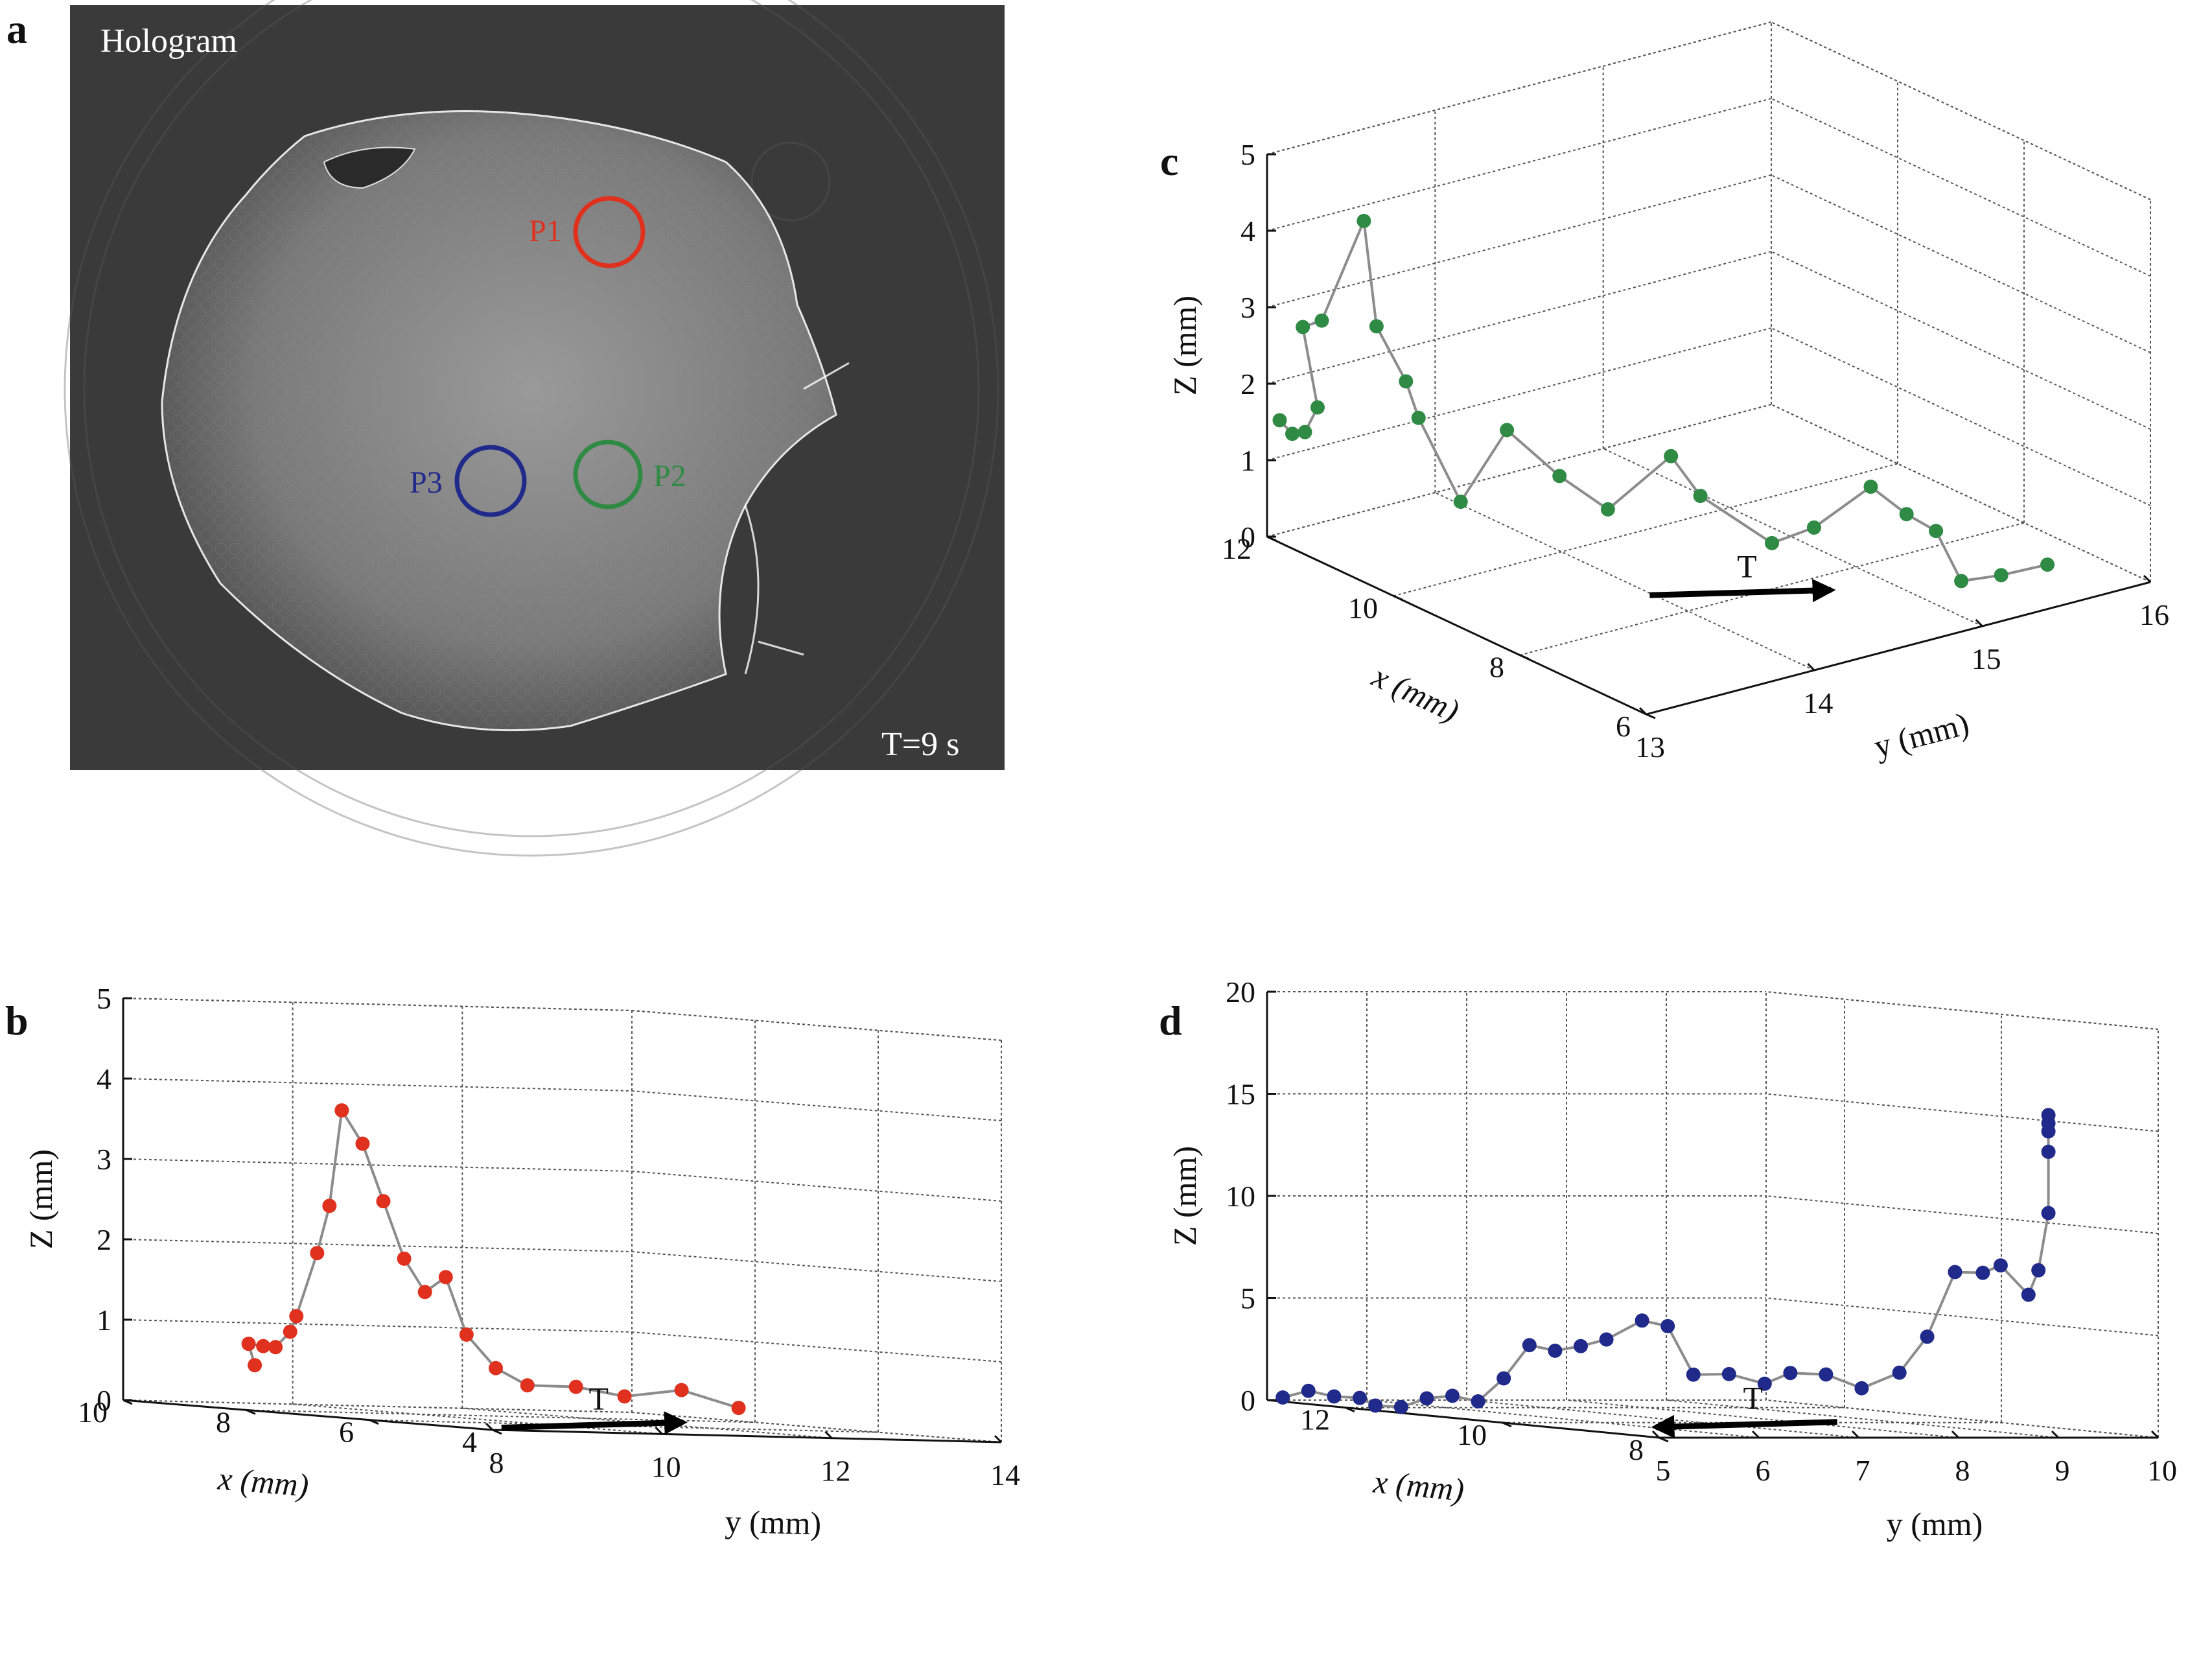 The height and width of the screenshot is (1660, 2212). Describe the element at coordinates (545, 231) in the screenshot. I see `marker-p1-label: P1` at that location.